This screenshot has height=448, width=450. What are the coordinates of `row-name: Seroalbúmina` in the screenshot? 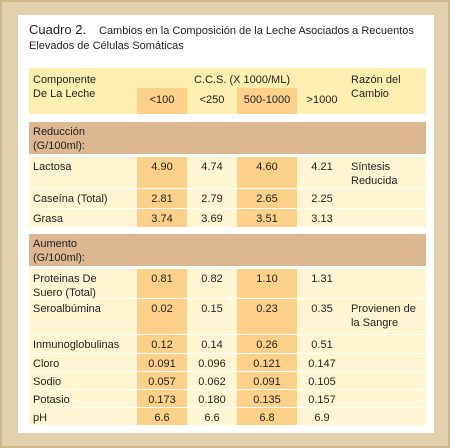 It's located at (67, 309).